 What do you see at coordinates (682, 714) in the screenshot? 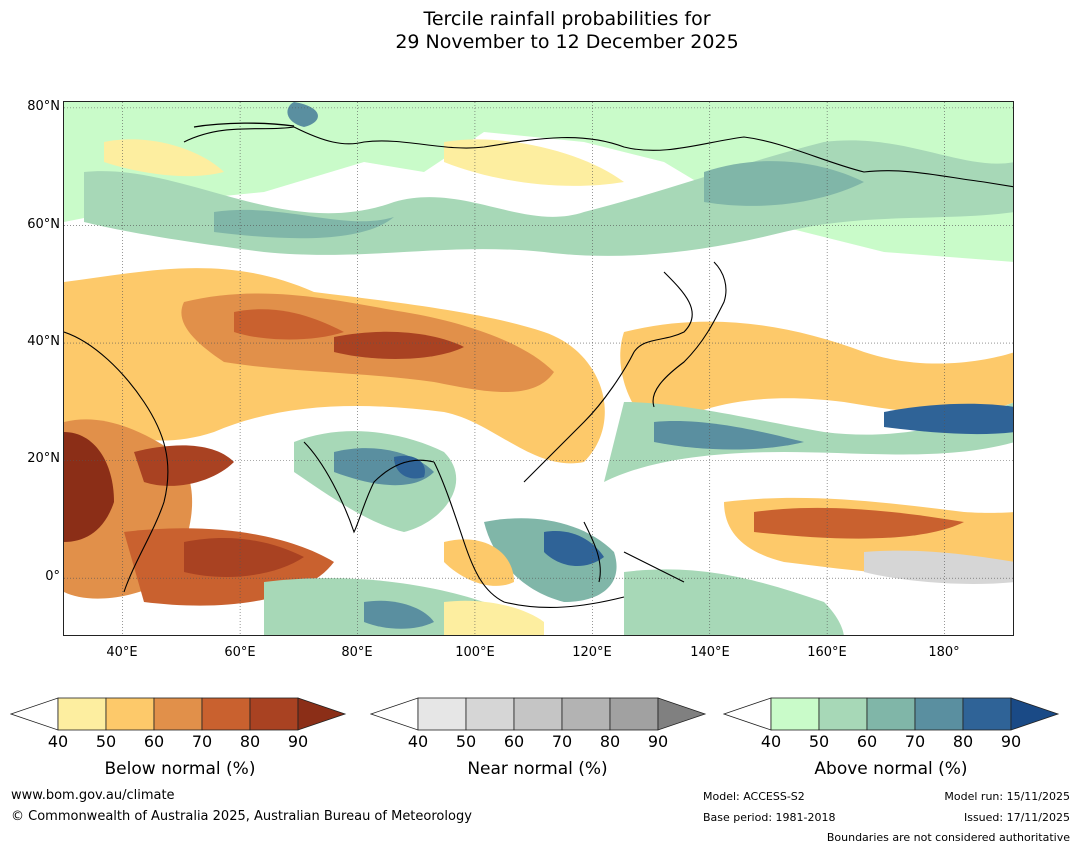
I see `near-colorbar-upper-extend` at bounding box center [682, 714].